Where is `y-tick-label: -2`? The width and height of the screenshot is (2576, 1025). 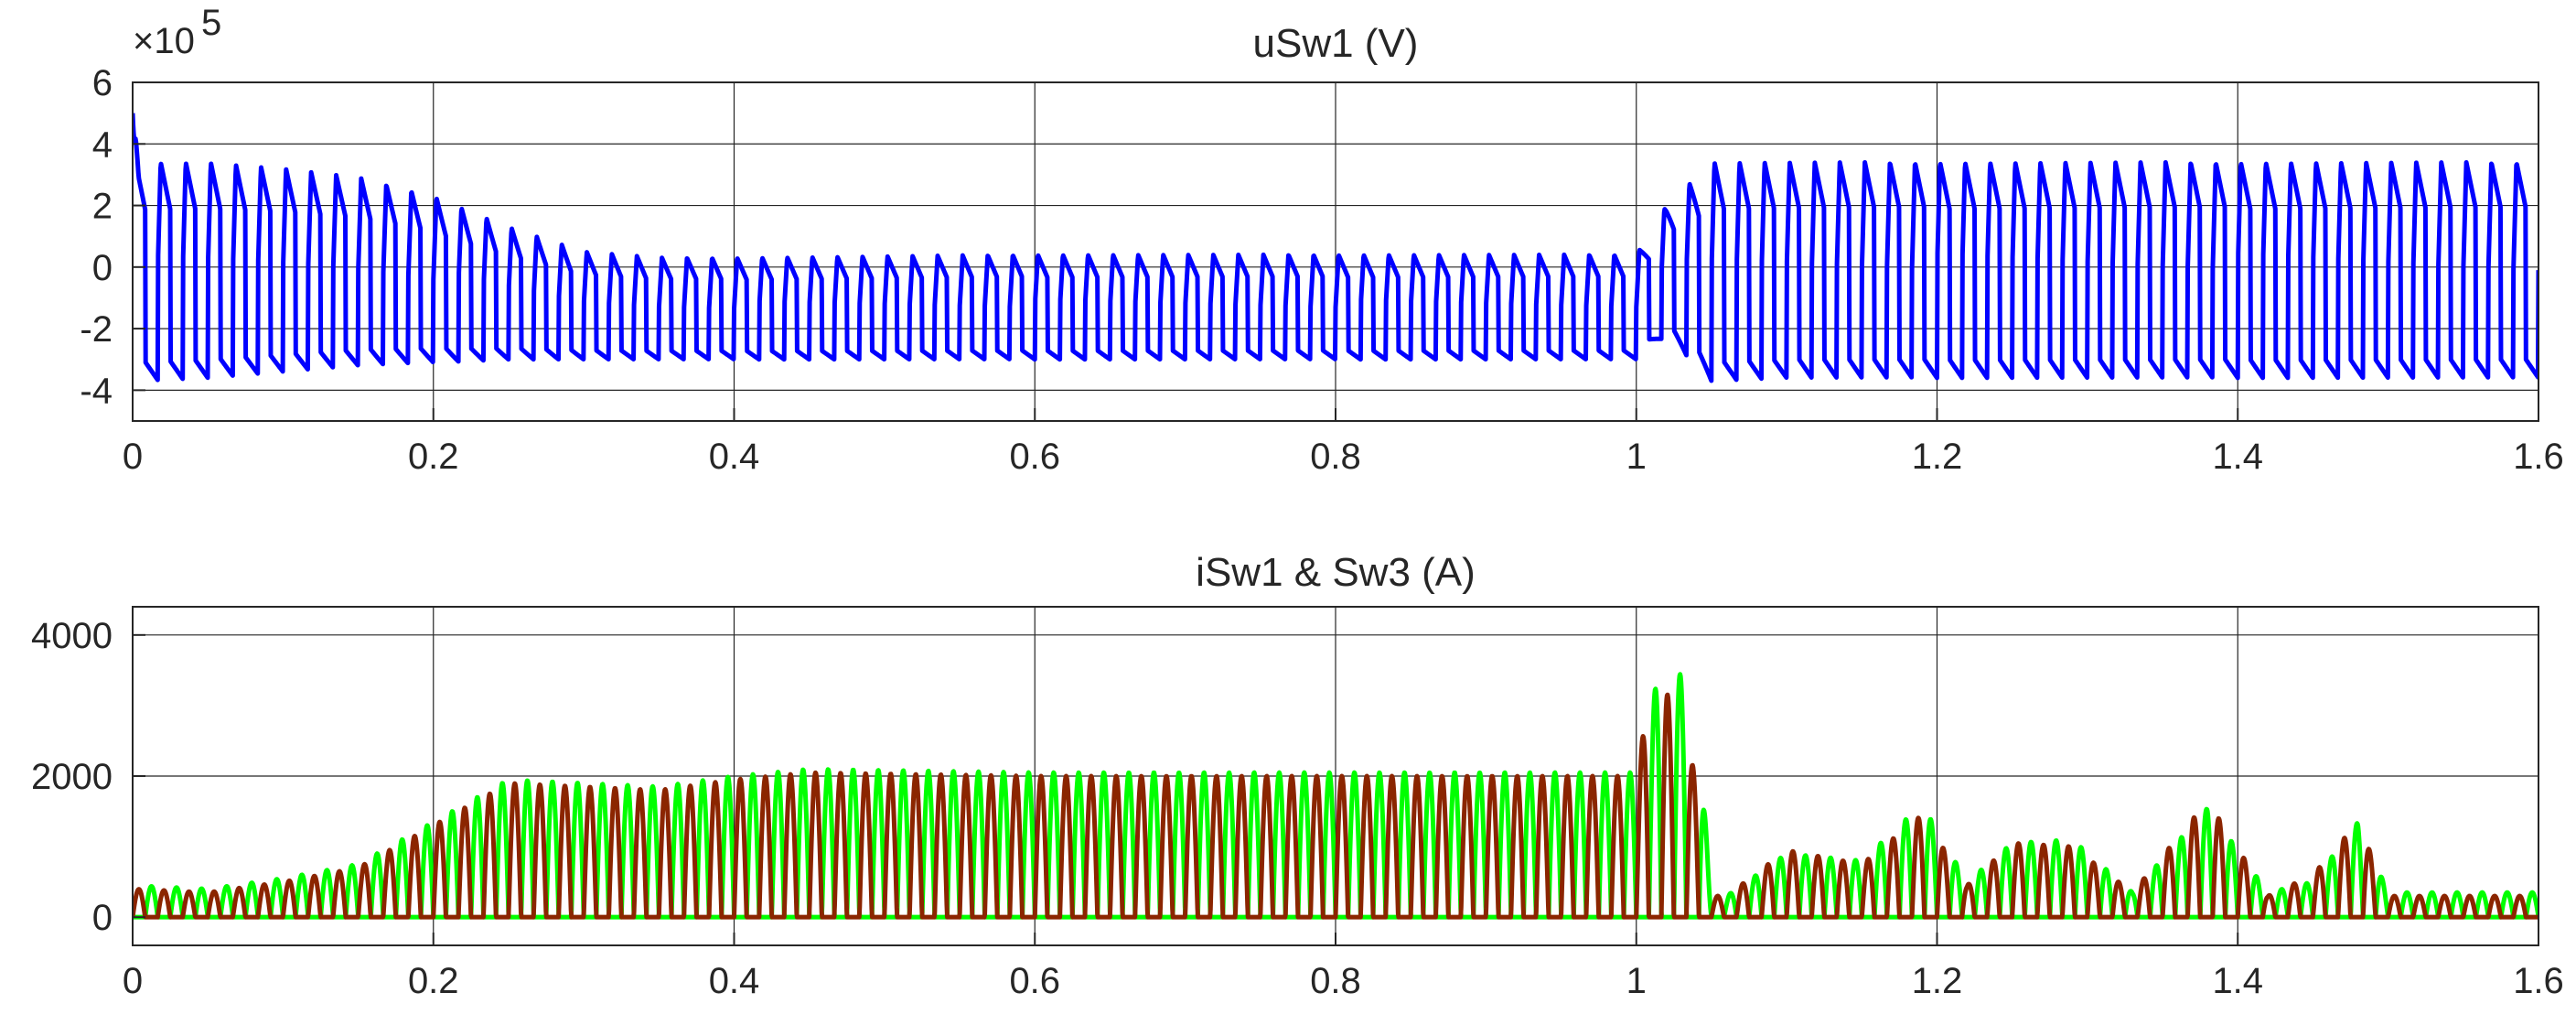
y-tick-label: -2 is located at coordinates (96, 329).